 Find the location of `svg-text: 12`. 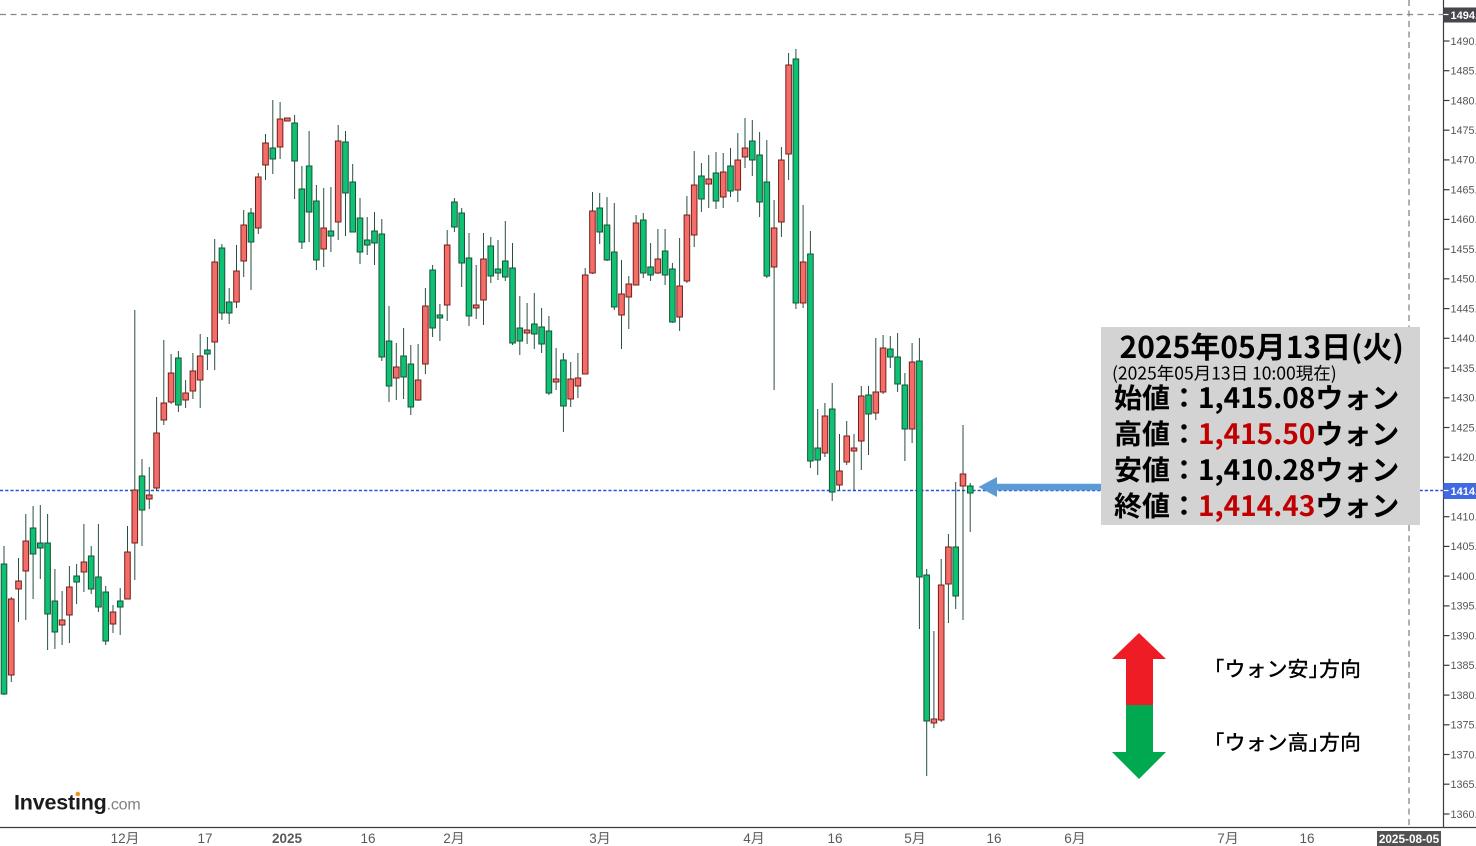

svg-text: 12 is located at coordinates (118, 838).